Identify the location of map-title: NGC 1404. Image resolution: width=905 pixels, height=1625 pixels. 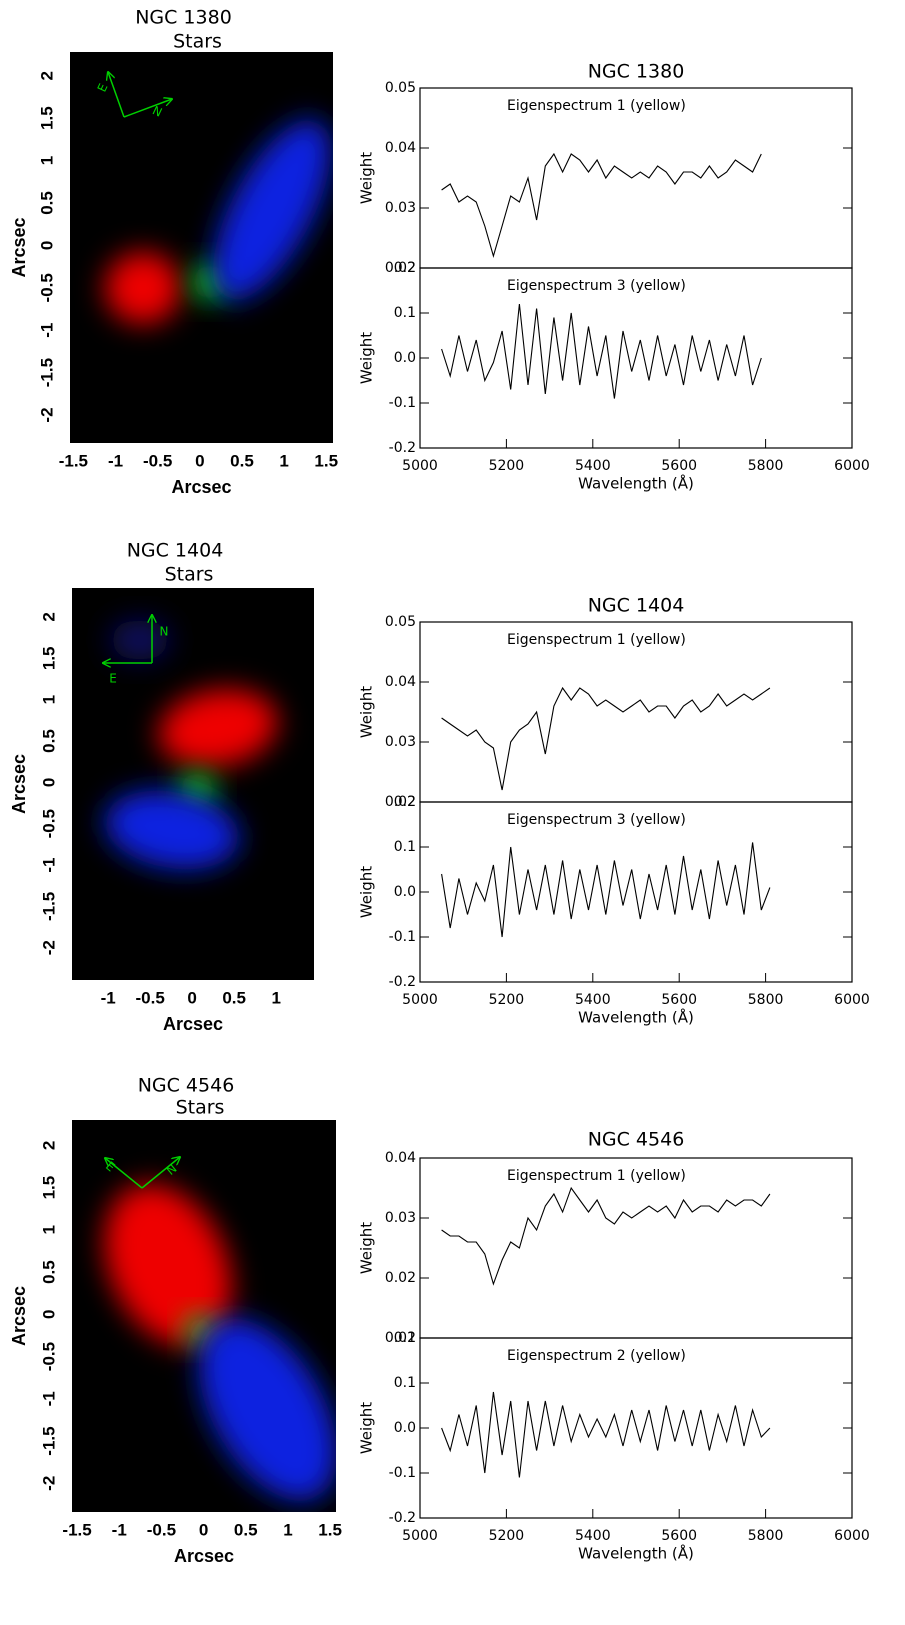
(175, 551).